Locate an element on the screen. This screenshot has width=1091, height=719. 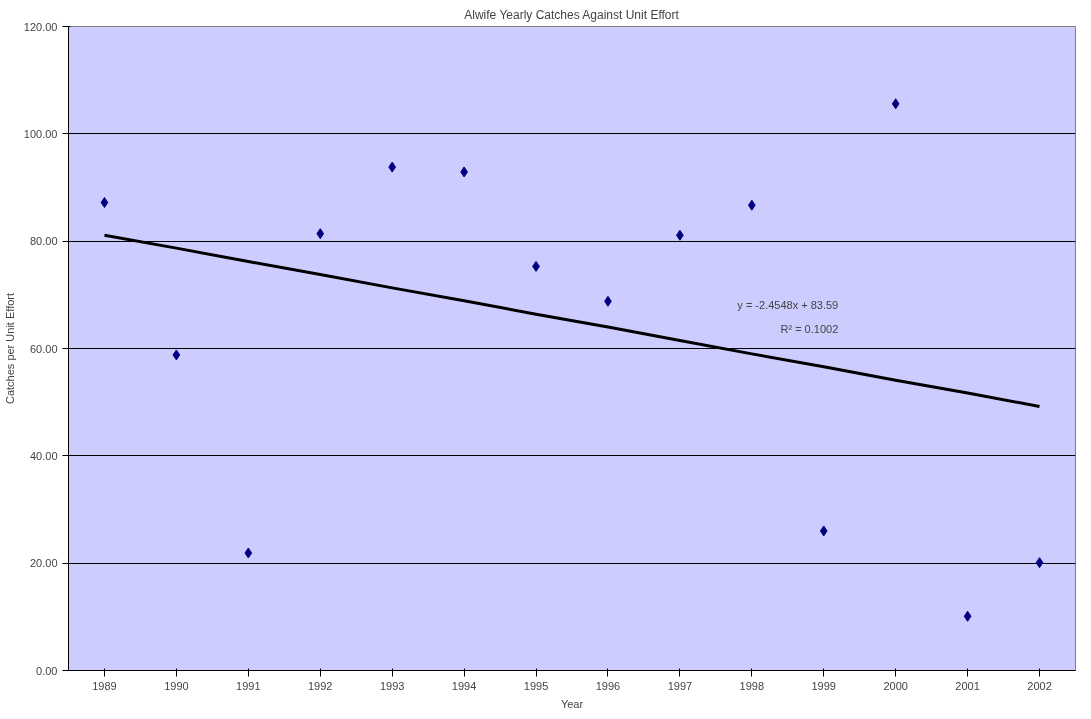
x-tick-label: 1993 is located at coordinates (392, 685).